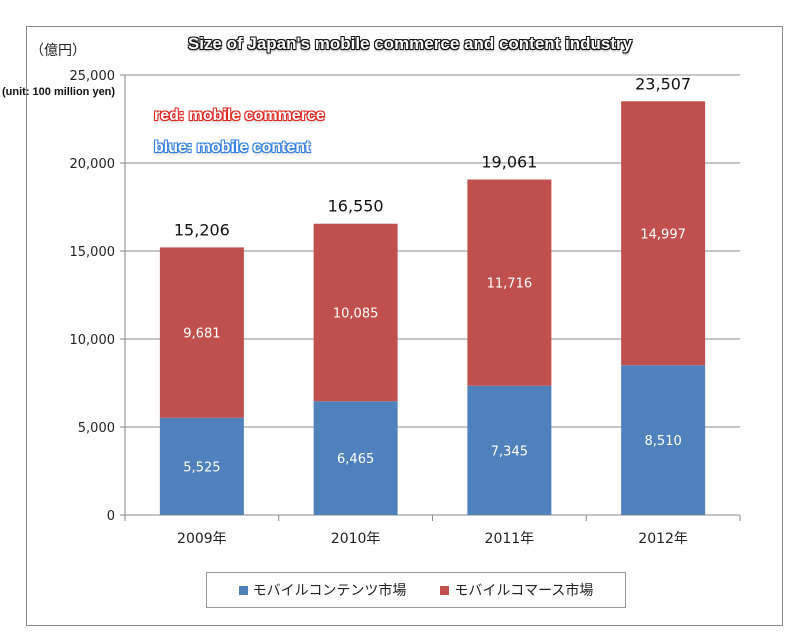 This screenshot has width=796, height=644. Describe the element at coordinates (356, 539) in the screenshot. I see `x-tick-label: 2010年` at that location.